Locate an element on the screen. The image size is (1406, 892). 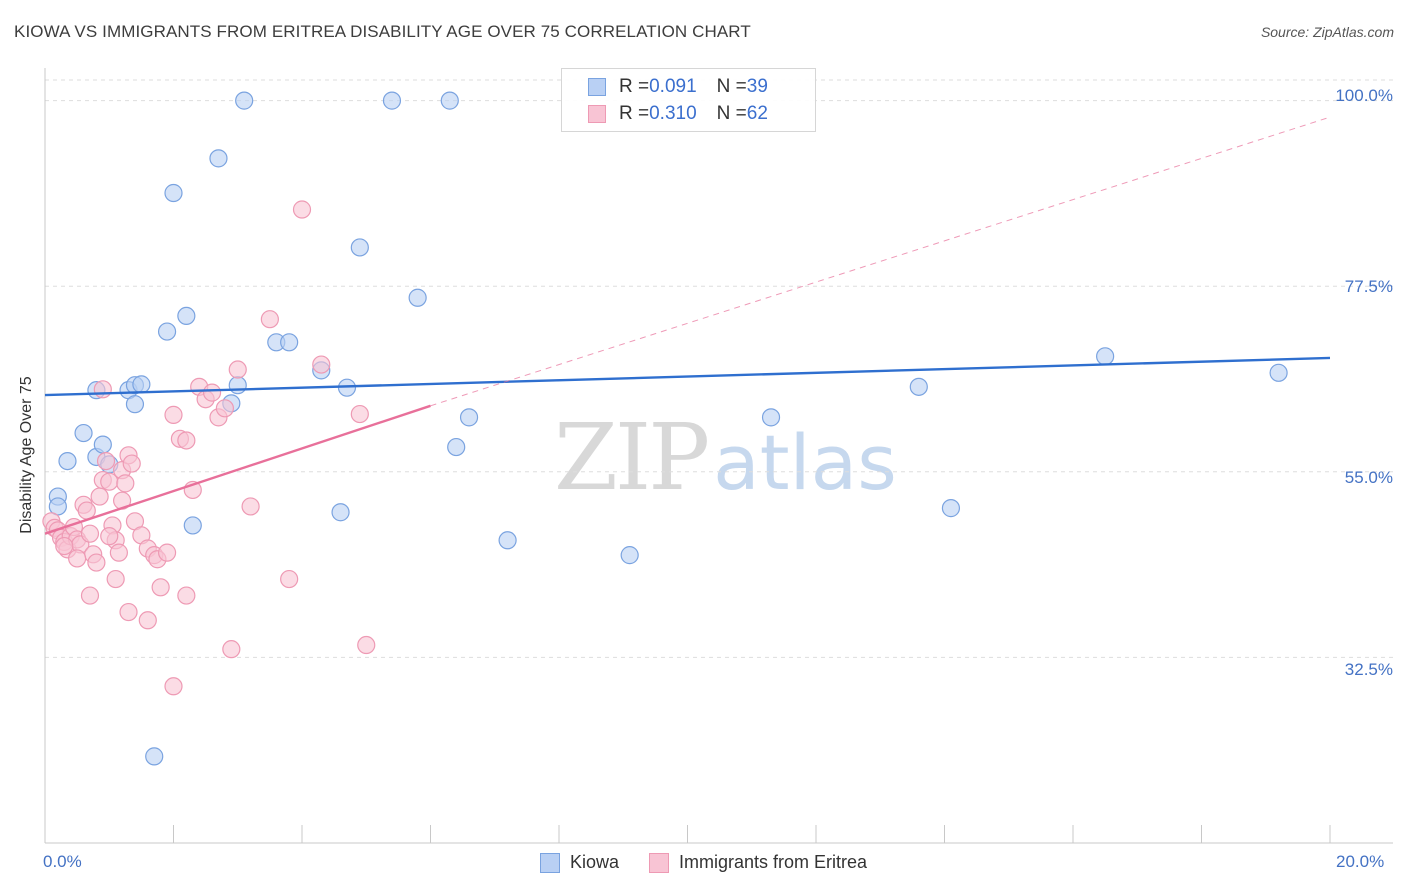
y-tick-label: 77.5% is located at coordinates (1368, 286).